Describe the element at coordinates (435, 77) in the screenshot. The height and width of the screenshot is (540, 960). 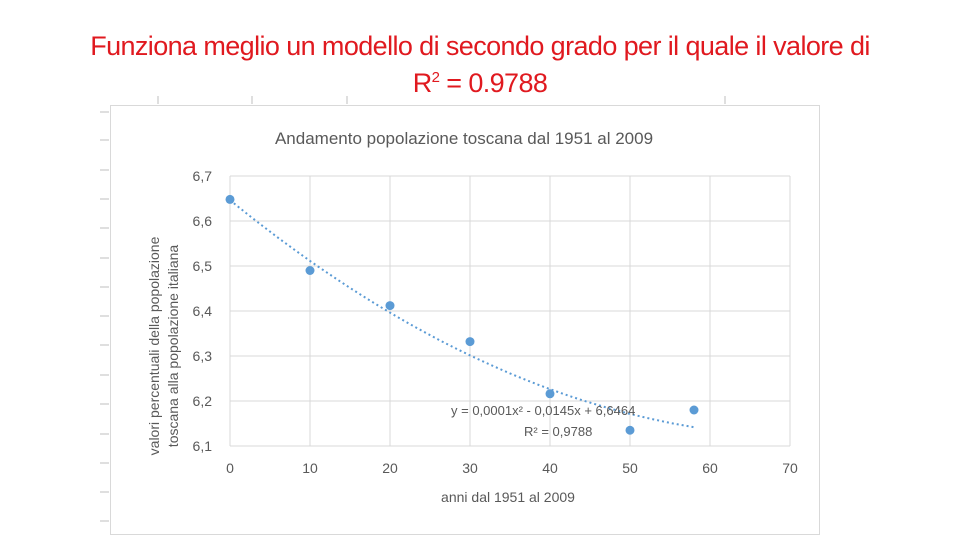
I see `r-squared-exponent: 2` at that location.